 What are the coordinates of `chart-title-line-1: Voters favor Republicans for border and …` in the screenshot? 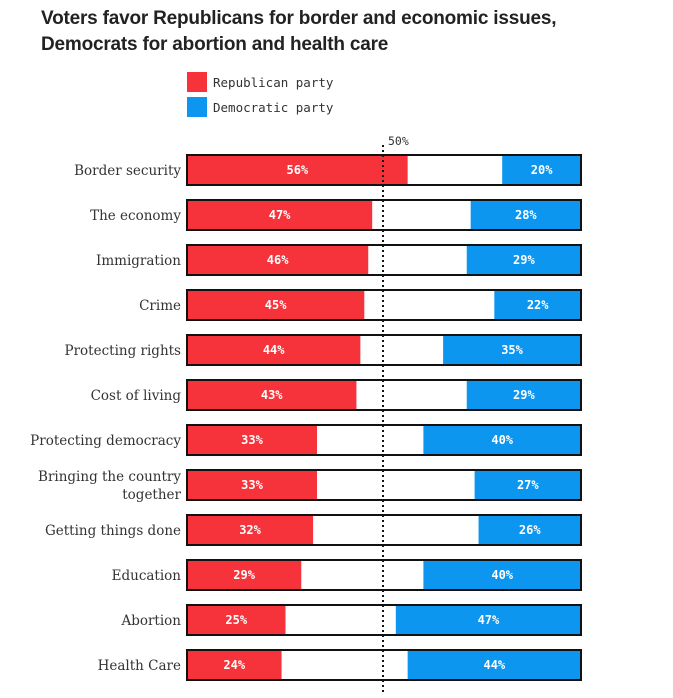 It's located at (299, 18).